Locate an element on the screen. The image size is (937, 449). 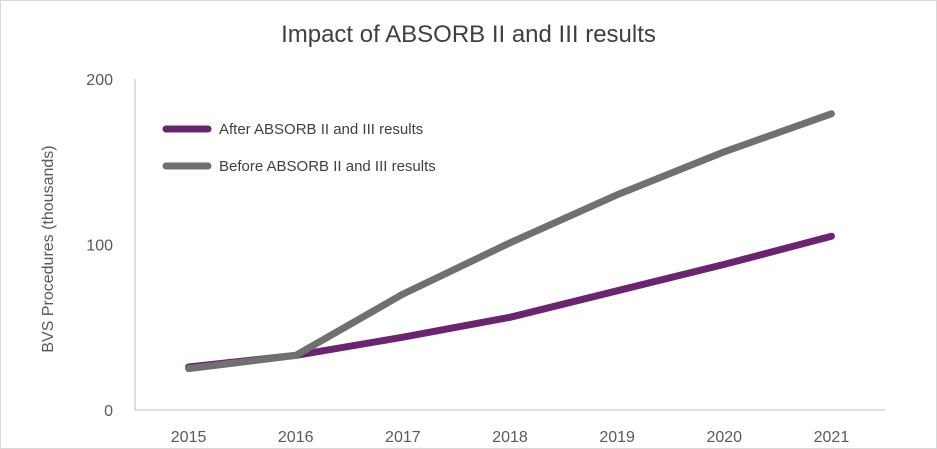
x-tick-label: 2021 is located at coordinates (832, 437).